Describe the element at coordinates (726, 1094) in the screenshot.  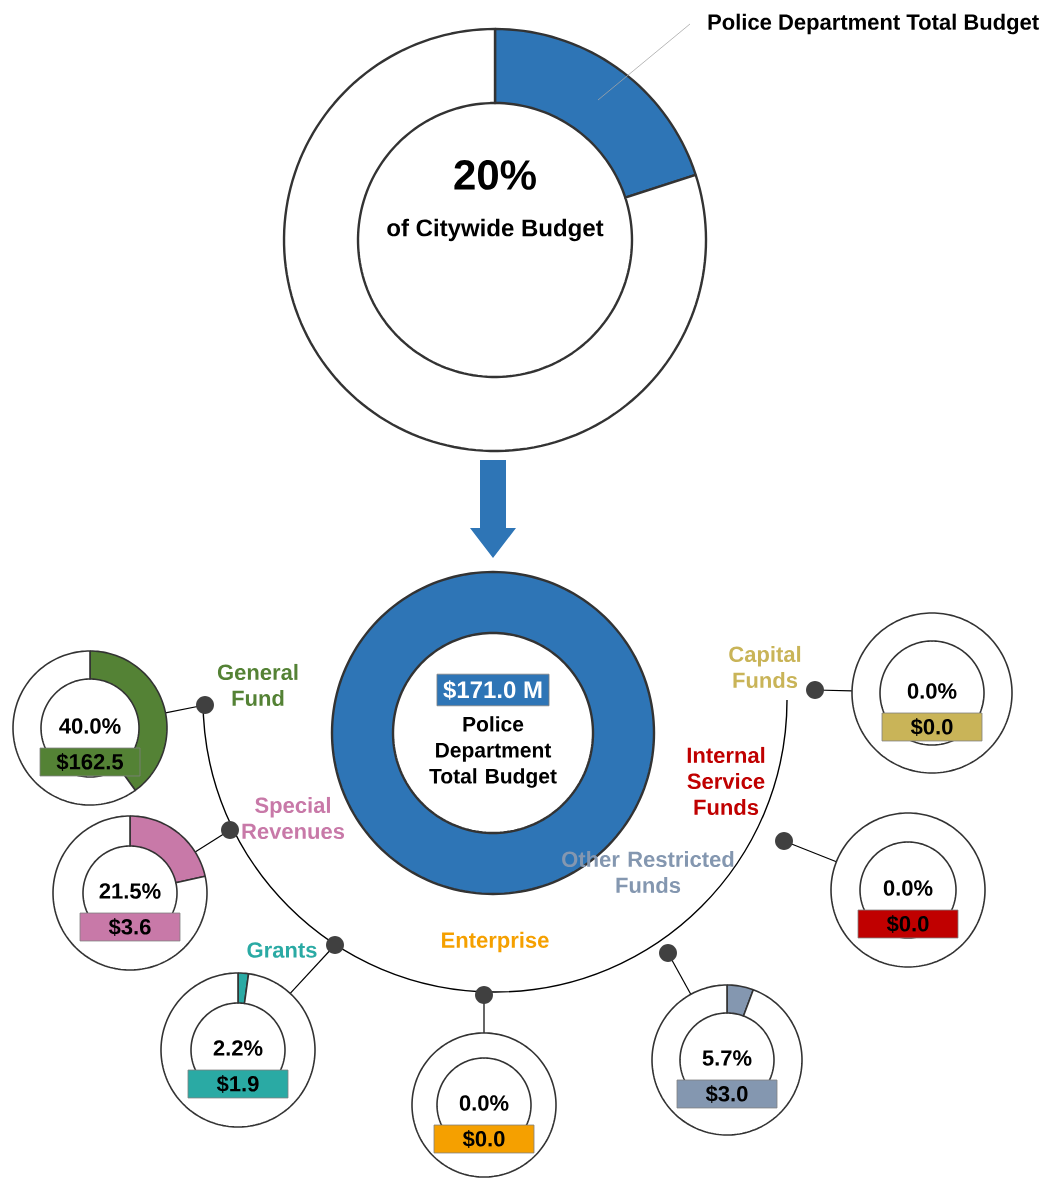
I see `text: $3.0` at that location.